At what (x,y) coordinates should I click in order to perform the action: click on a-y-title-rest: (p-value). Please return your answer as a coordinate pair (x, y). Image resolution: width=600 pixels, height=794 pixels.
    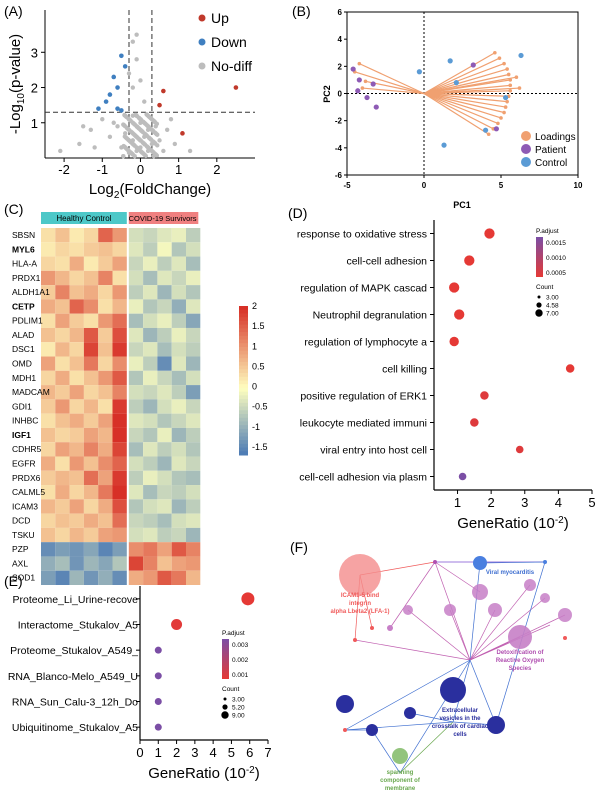
    Looking at the image, I should click on (15, 63).